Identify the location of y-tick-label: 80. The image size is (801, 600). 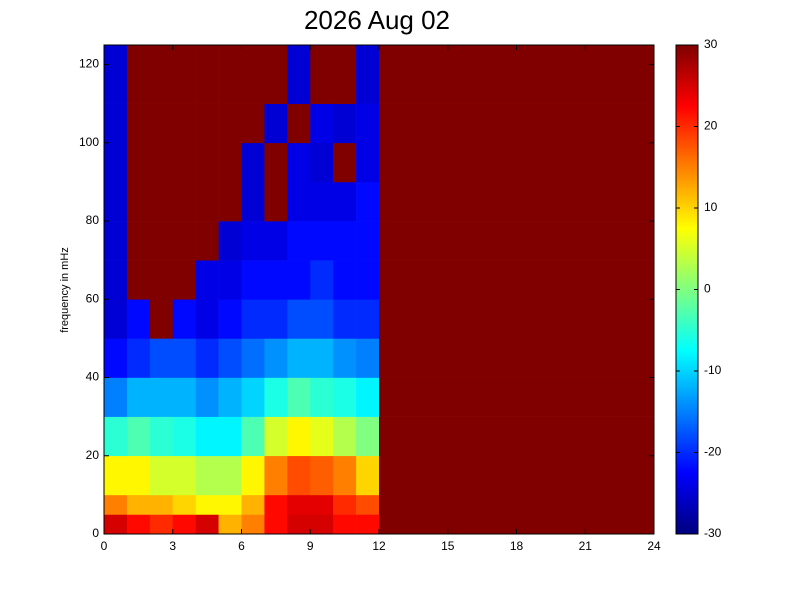
(93, 220).